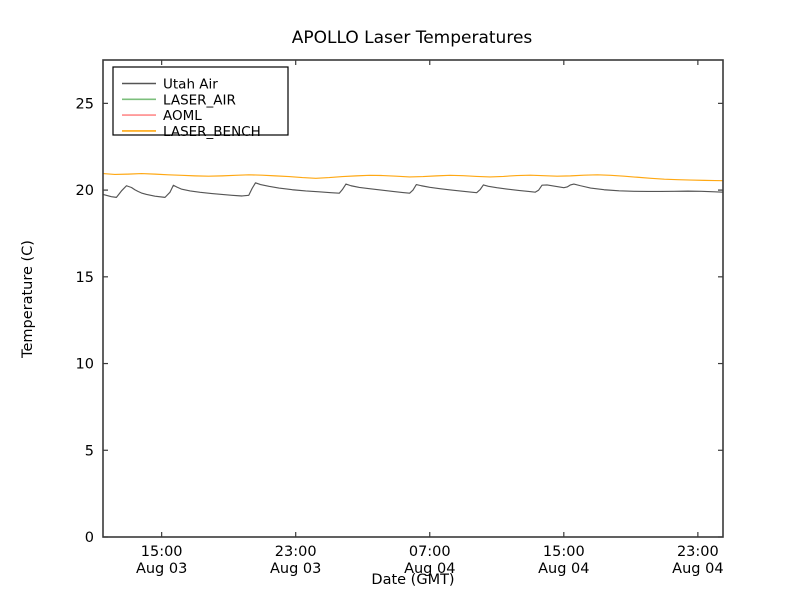  What do you see at coordinates (412, 38) in the screenshot?
I see `chart-title: APOLLO Laser Temperatures` at bounding box center [412, 38].